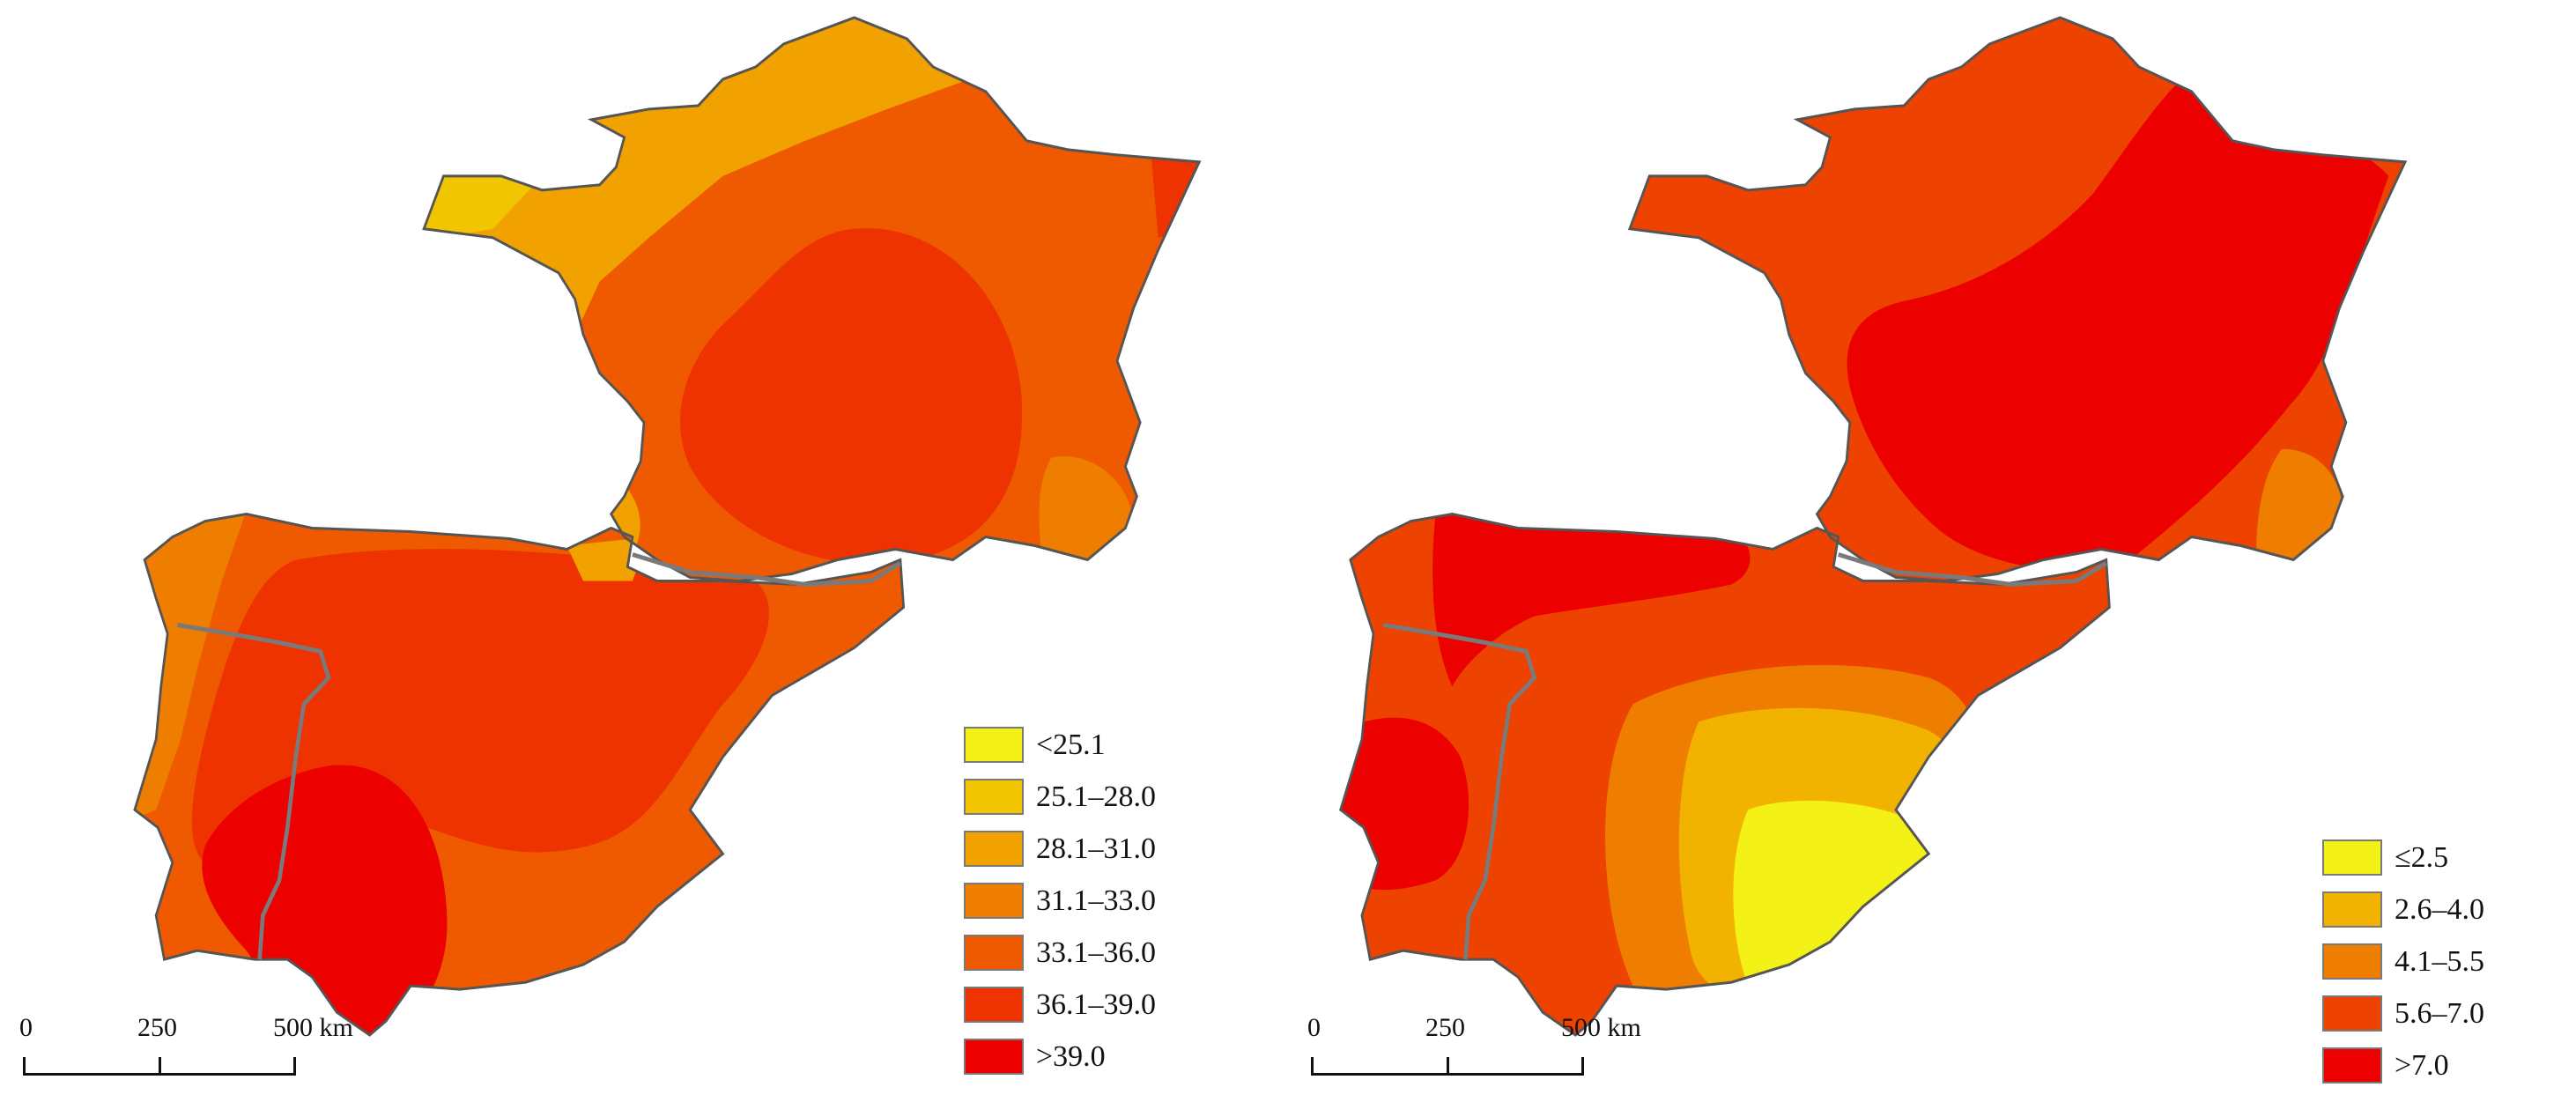  Describe the element at coordinates (607, 558) in the screenshot. I see `left-zone-pyrenees` at that location.